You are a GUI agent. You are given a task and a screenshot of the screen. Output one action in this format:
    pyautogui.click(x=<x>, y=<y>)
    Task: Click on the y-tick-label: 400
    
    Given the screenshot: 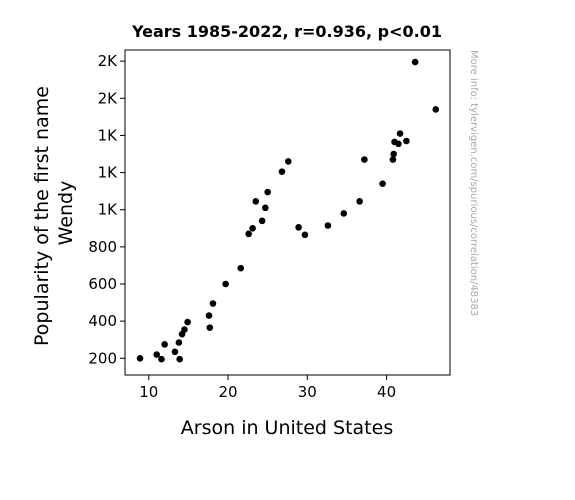 What is the action you would take?
    pyautogui.click(x=102, y=321)
    